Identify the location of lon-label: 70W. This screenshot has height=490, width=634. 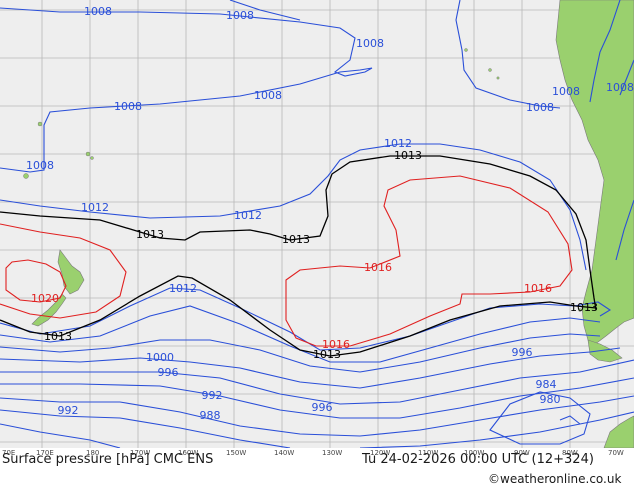
(616, 453).